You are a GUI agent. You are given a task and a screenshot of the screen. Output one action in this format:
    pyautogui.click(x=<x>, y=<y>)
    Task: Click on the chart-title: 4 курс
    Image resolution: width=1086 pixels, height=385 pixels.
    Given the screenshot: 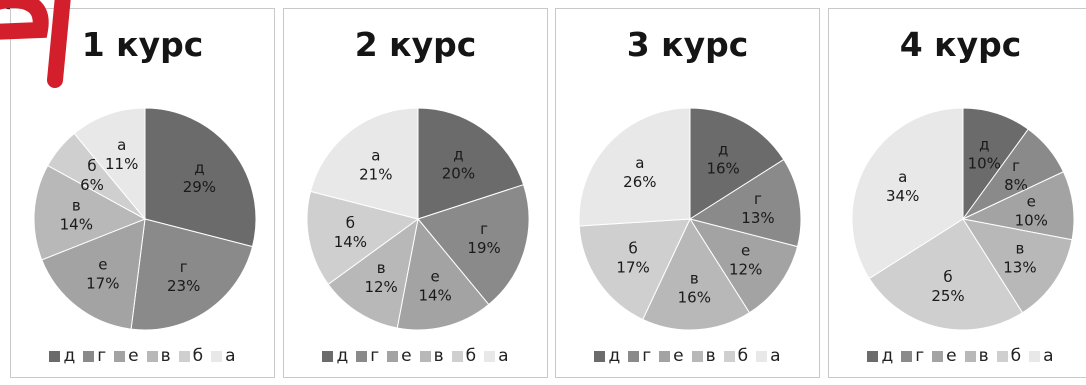 What is the action you would take?
    pyautogui.click(x=960, y=44)
    